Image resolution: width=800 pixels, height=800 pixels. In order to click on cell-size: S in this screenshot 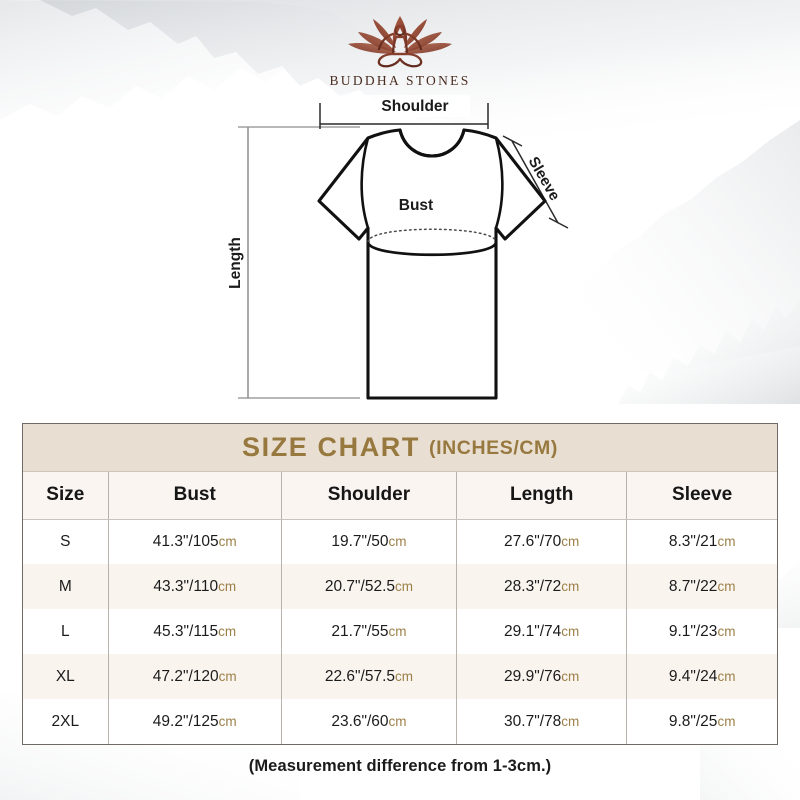, I will do `click(66, 541)`.